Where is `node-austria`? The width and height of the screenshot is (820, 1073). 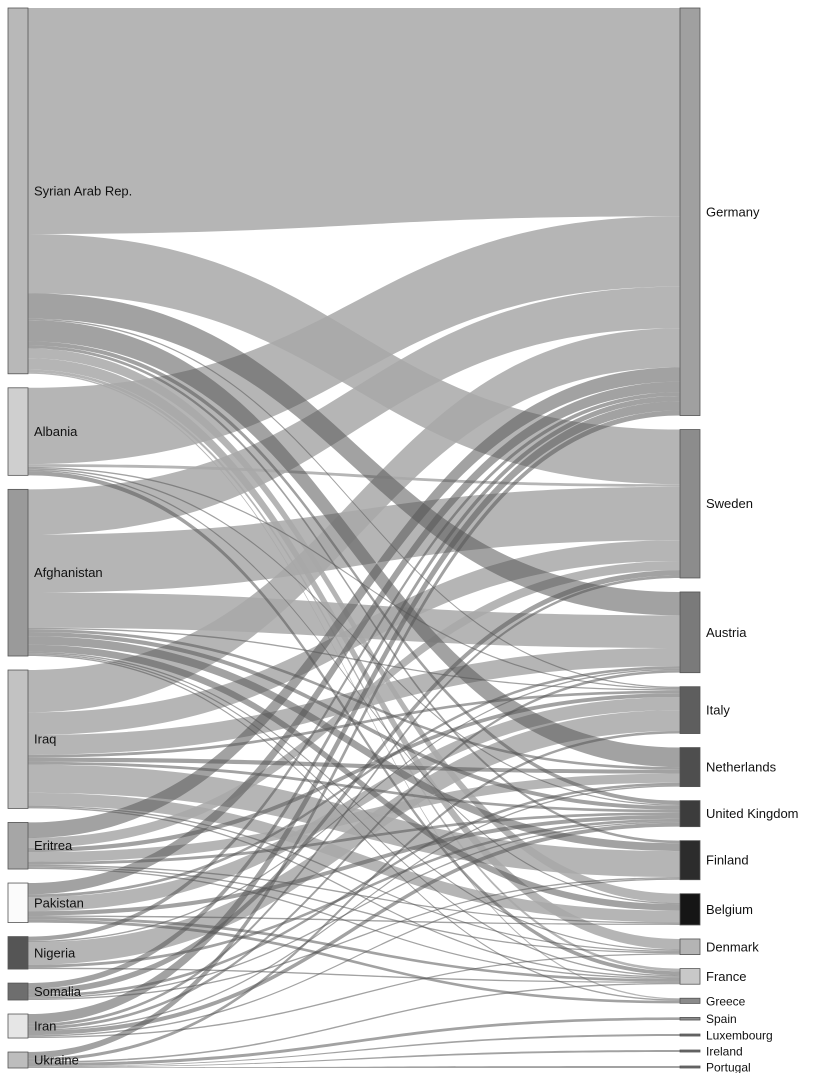
node-austria is located at coordinates (690, 632).